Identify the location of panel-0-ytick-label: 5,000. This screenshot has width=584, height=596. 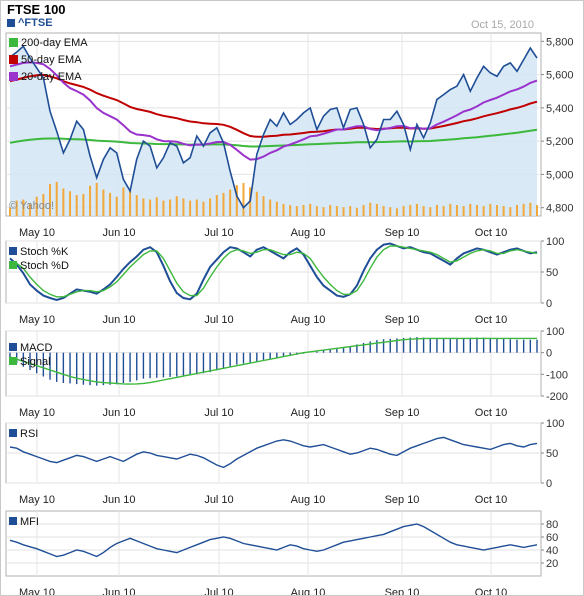
(560, 175).